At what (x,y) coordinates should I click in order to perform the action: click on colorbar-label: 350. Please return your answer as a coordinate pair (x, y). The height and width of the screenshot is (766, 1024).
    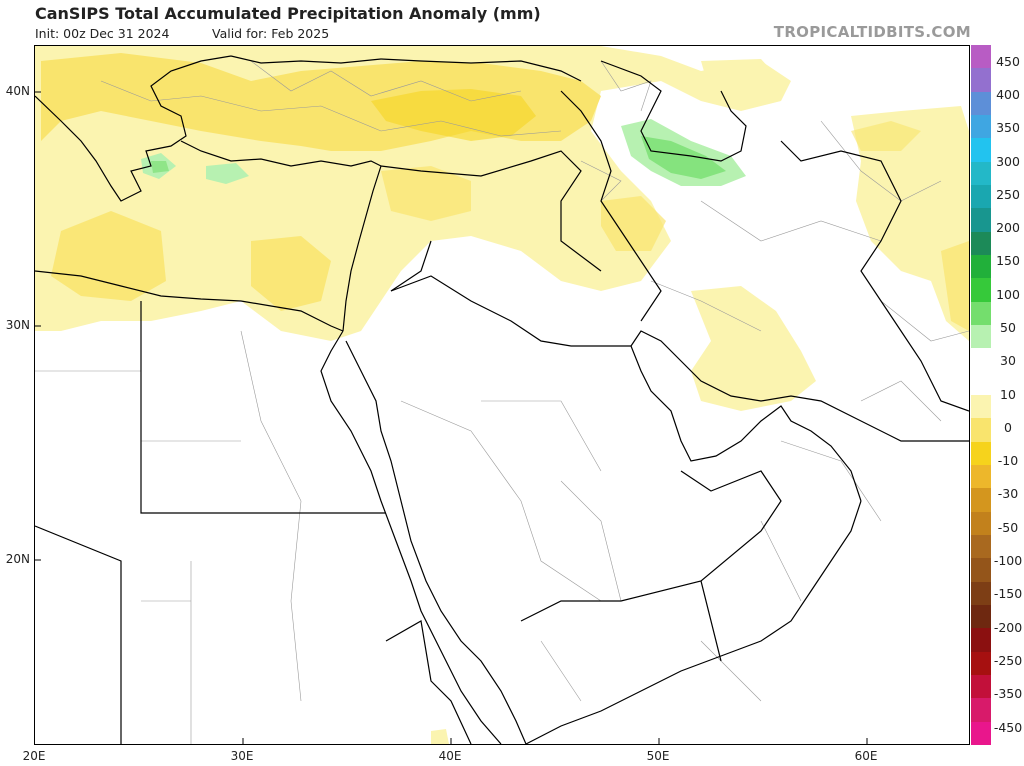
    Looking at the image, I should click on (1008, 128).